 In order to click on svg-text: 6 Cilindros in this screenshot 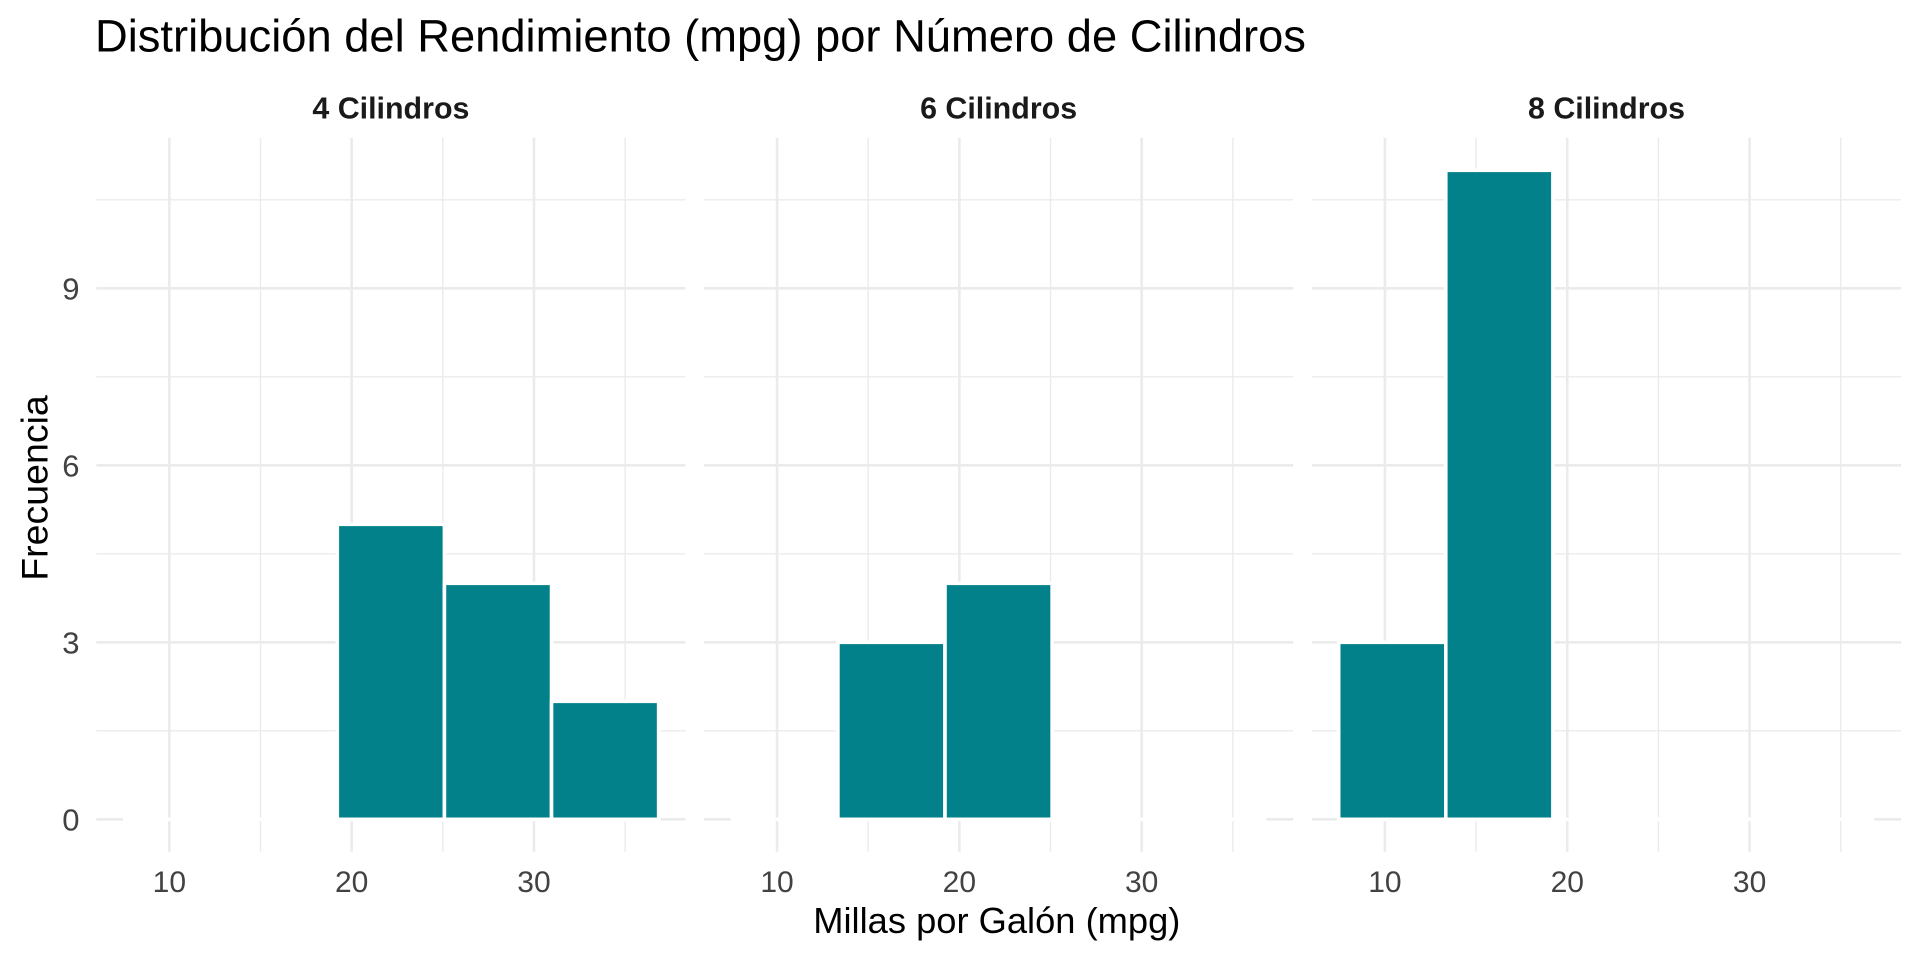, I will do `click(998, 109)`.